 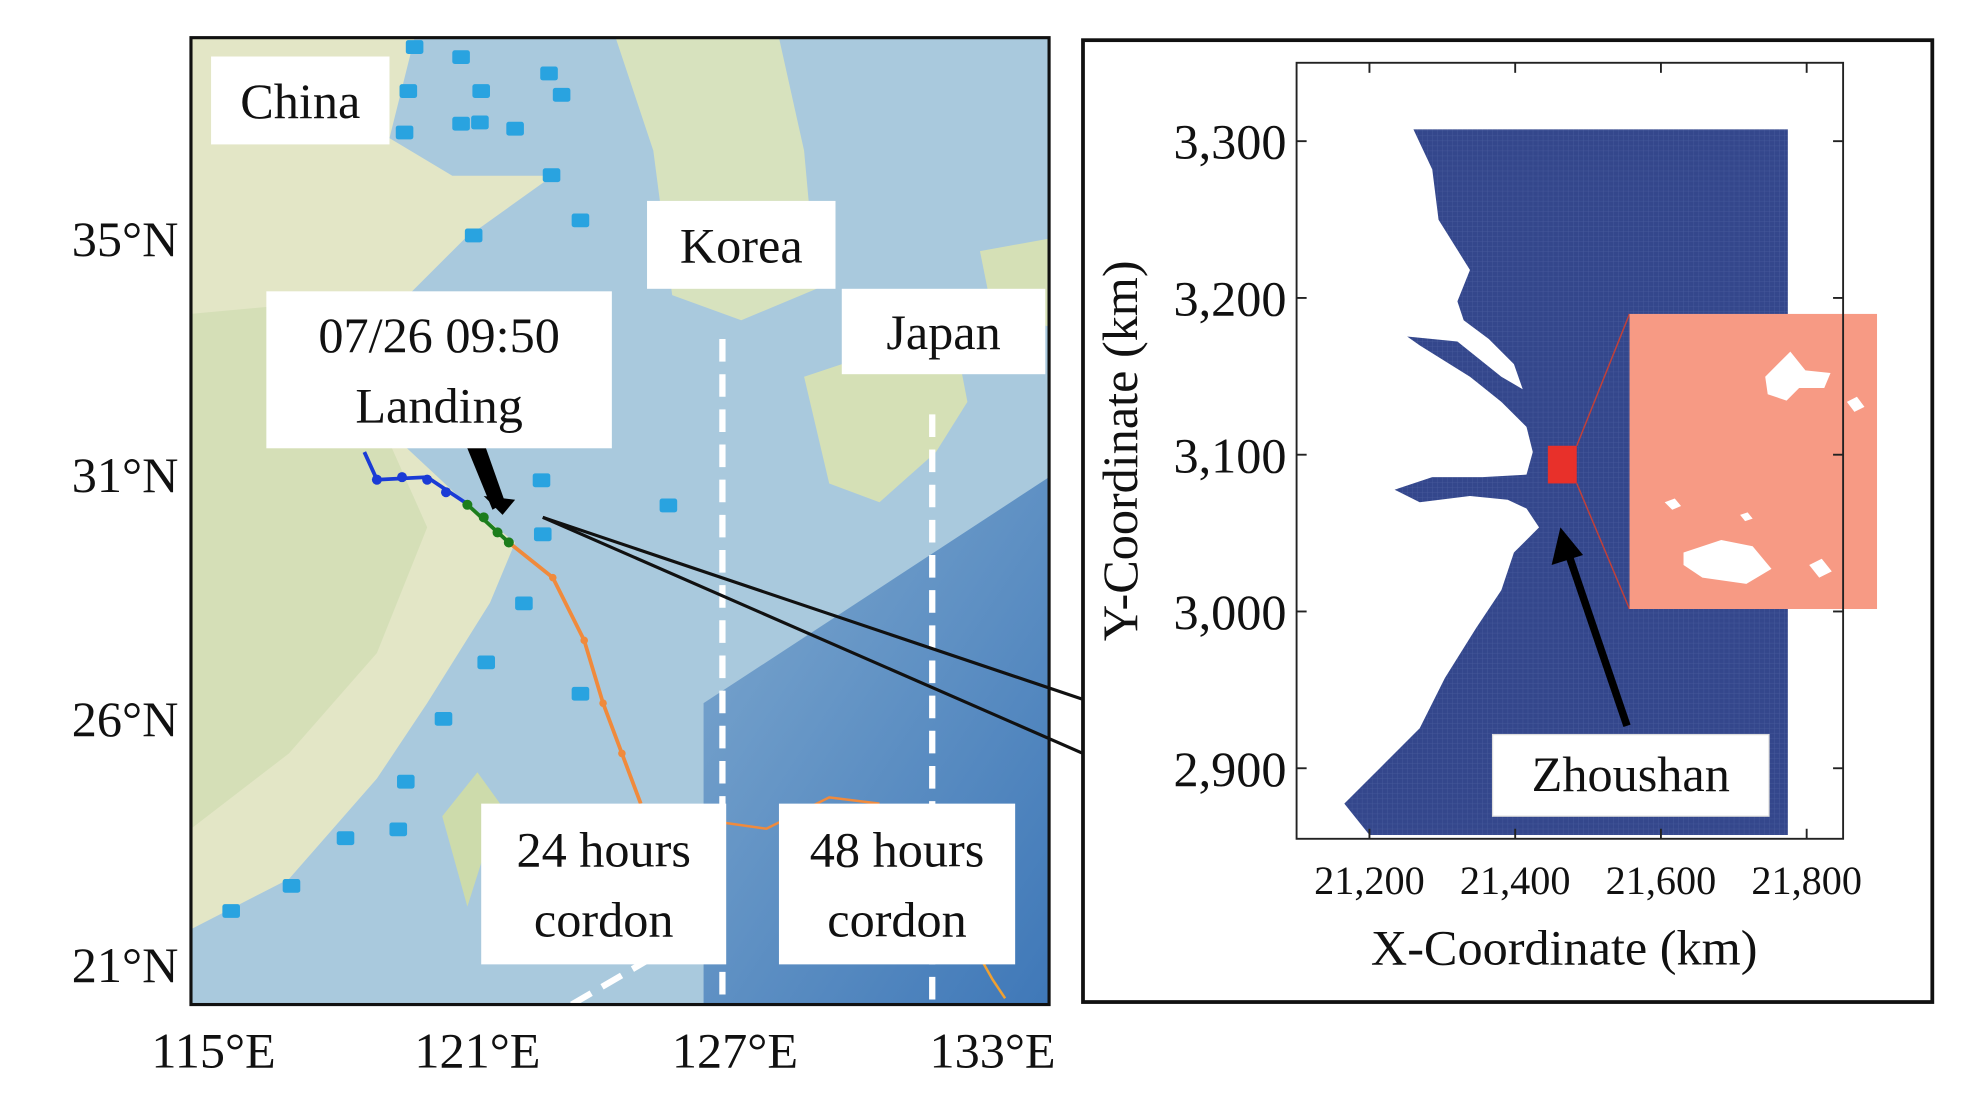 I want to click on x-tick-label: 21,400, so click(x=1515, y=880).